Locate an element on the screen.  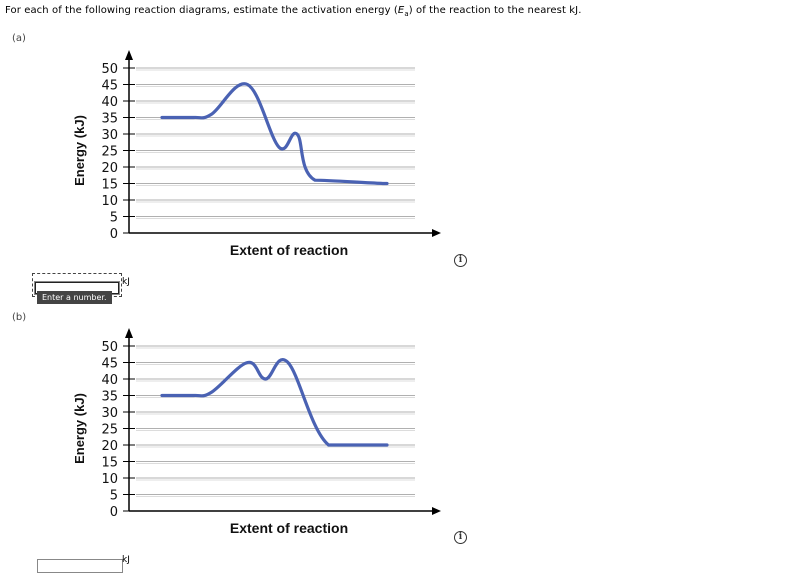
part-b-label: (b) is located at coordinates (19, 317).